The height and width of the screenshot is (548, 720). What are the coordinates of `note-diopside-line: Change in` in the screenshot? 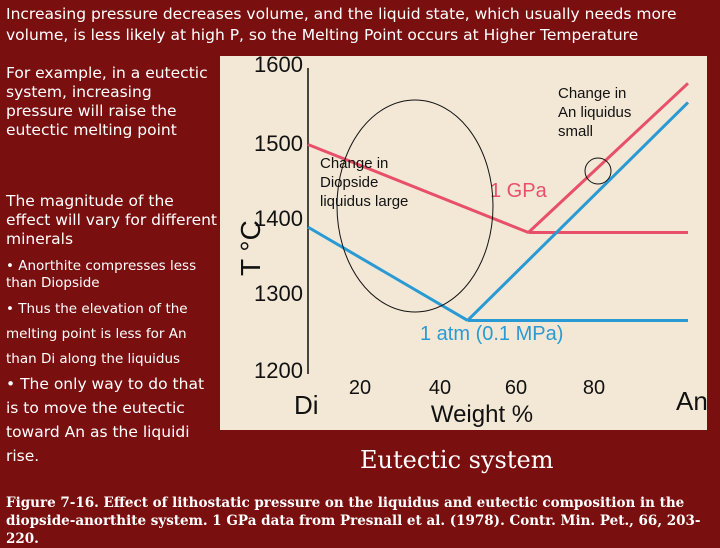 It's located at (354, 163).